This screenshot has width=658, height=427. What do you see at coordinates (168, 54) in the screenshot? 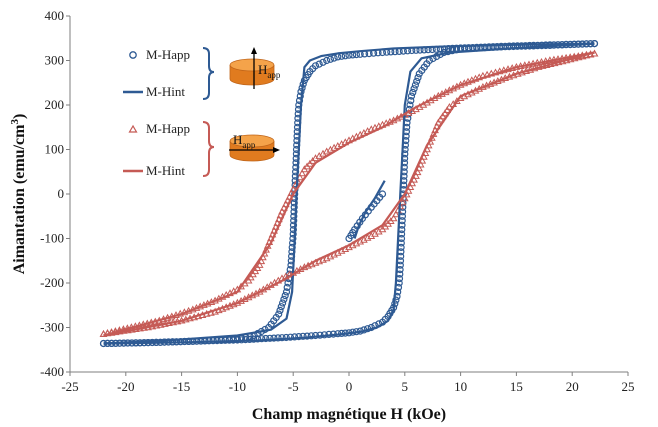
I see `legend-label-mhapp-1: M-Happ` at bounding box center [168, 54].